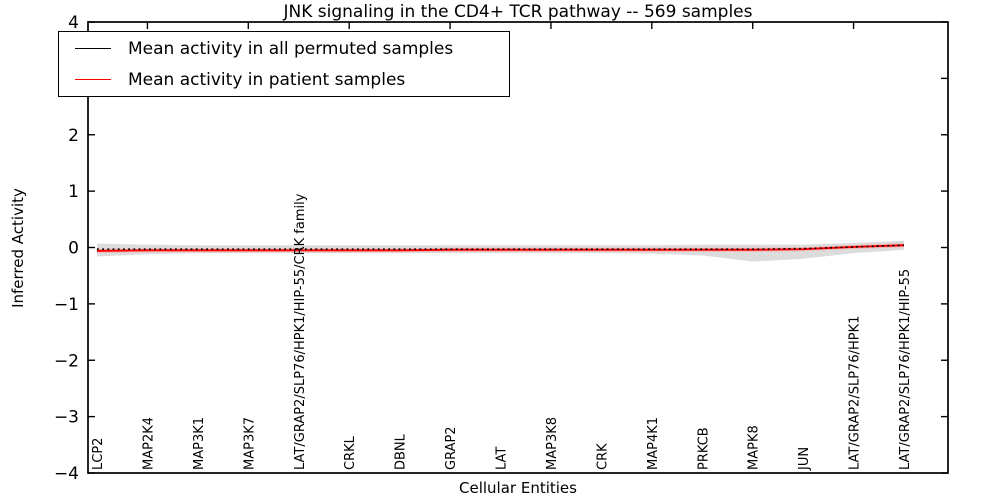 This screenshot has width=1000, height=500. What do you see at coordinates (267, 79) in the screenshot?
I see `legend-label-patient: Mean activity in patient samples` at bounding box center [267, 79].